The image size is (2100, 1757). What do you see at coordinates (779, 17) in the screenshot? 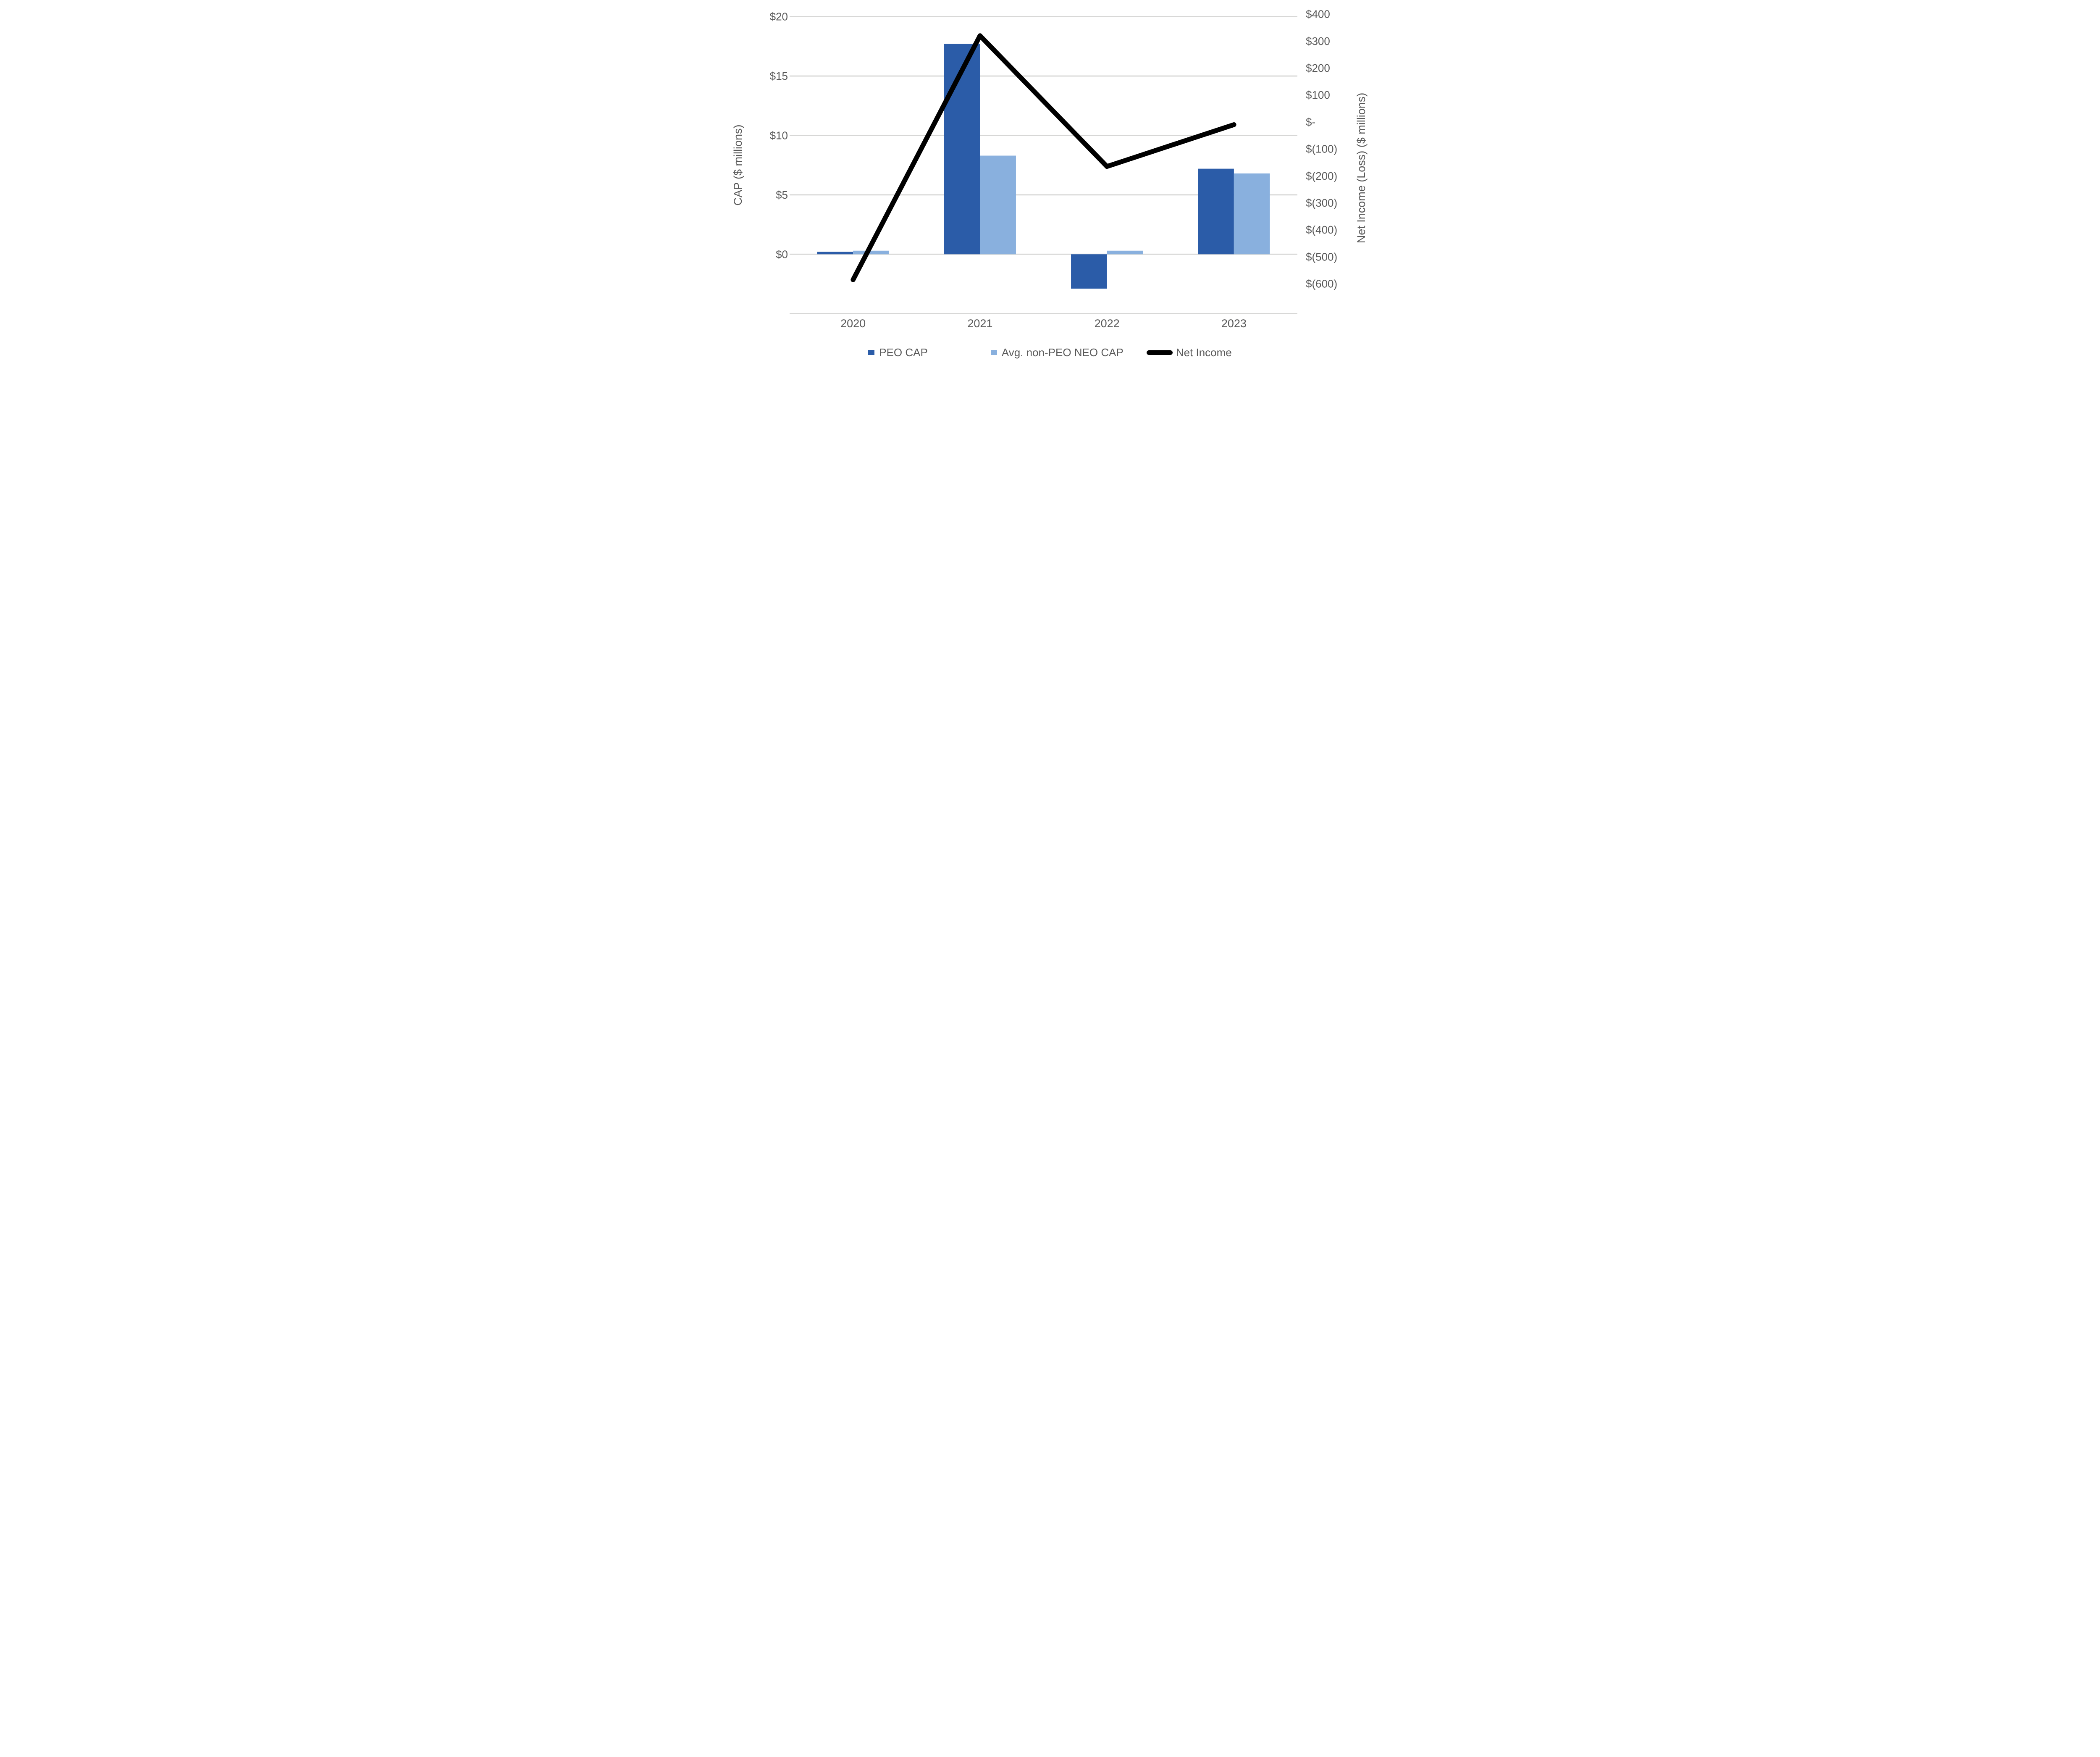
I see `left-axis-tick-label: $20` at bounding box center [779, 17].